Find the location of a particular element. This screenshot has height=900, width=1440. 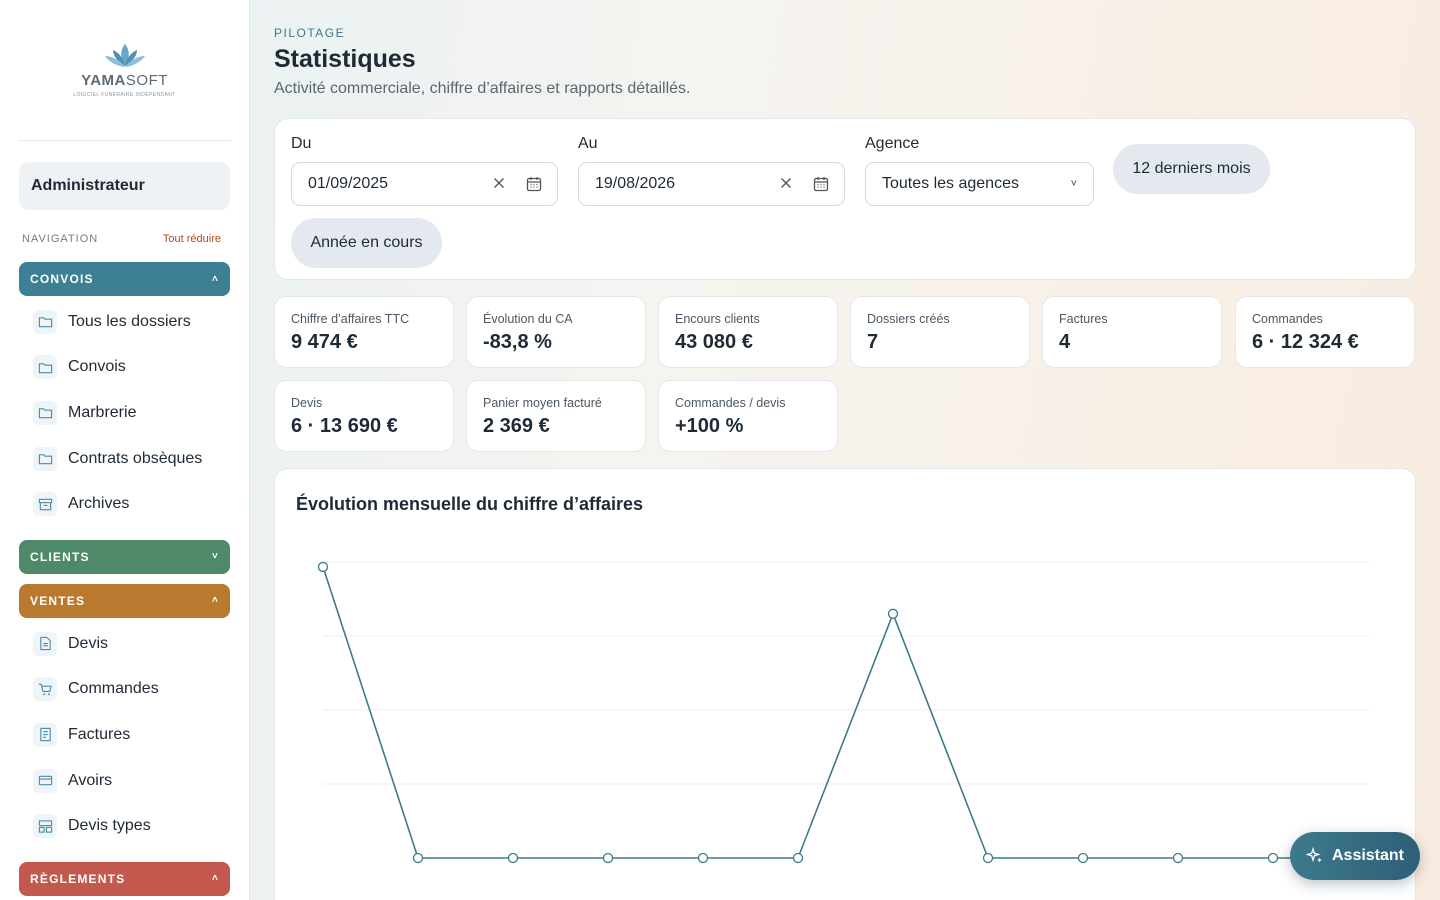

sidebar-item-archives: Archives is located at coordinates (124, 504).